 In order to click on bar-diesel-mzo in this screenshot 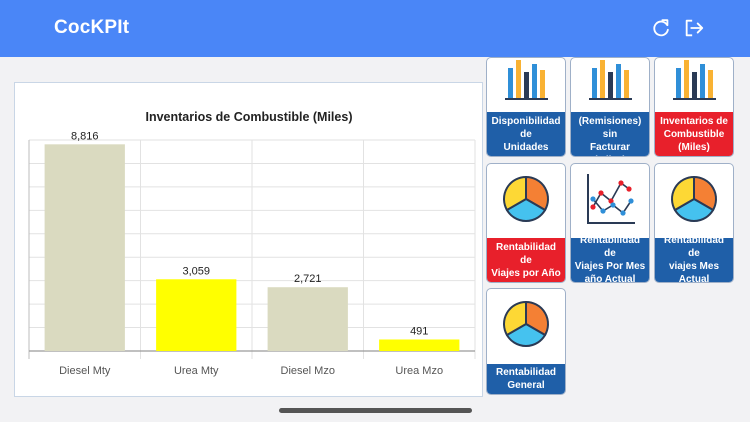, I will do `click(307, 319)`.